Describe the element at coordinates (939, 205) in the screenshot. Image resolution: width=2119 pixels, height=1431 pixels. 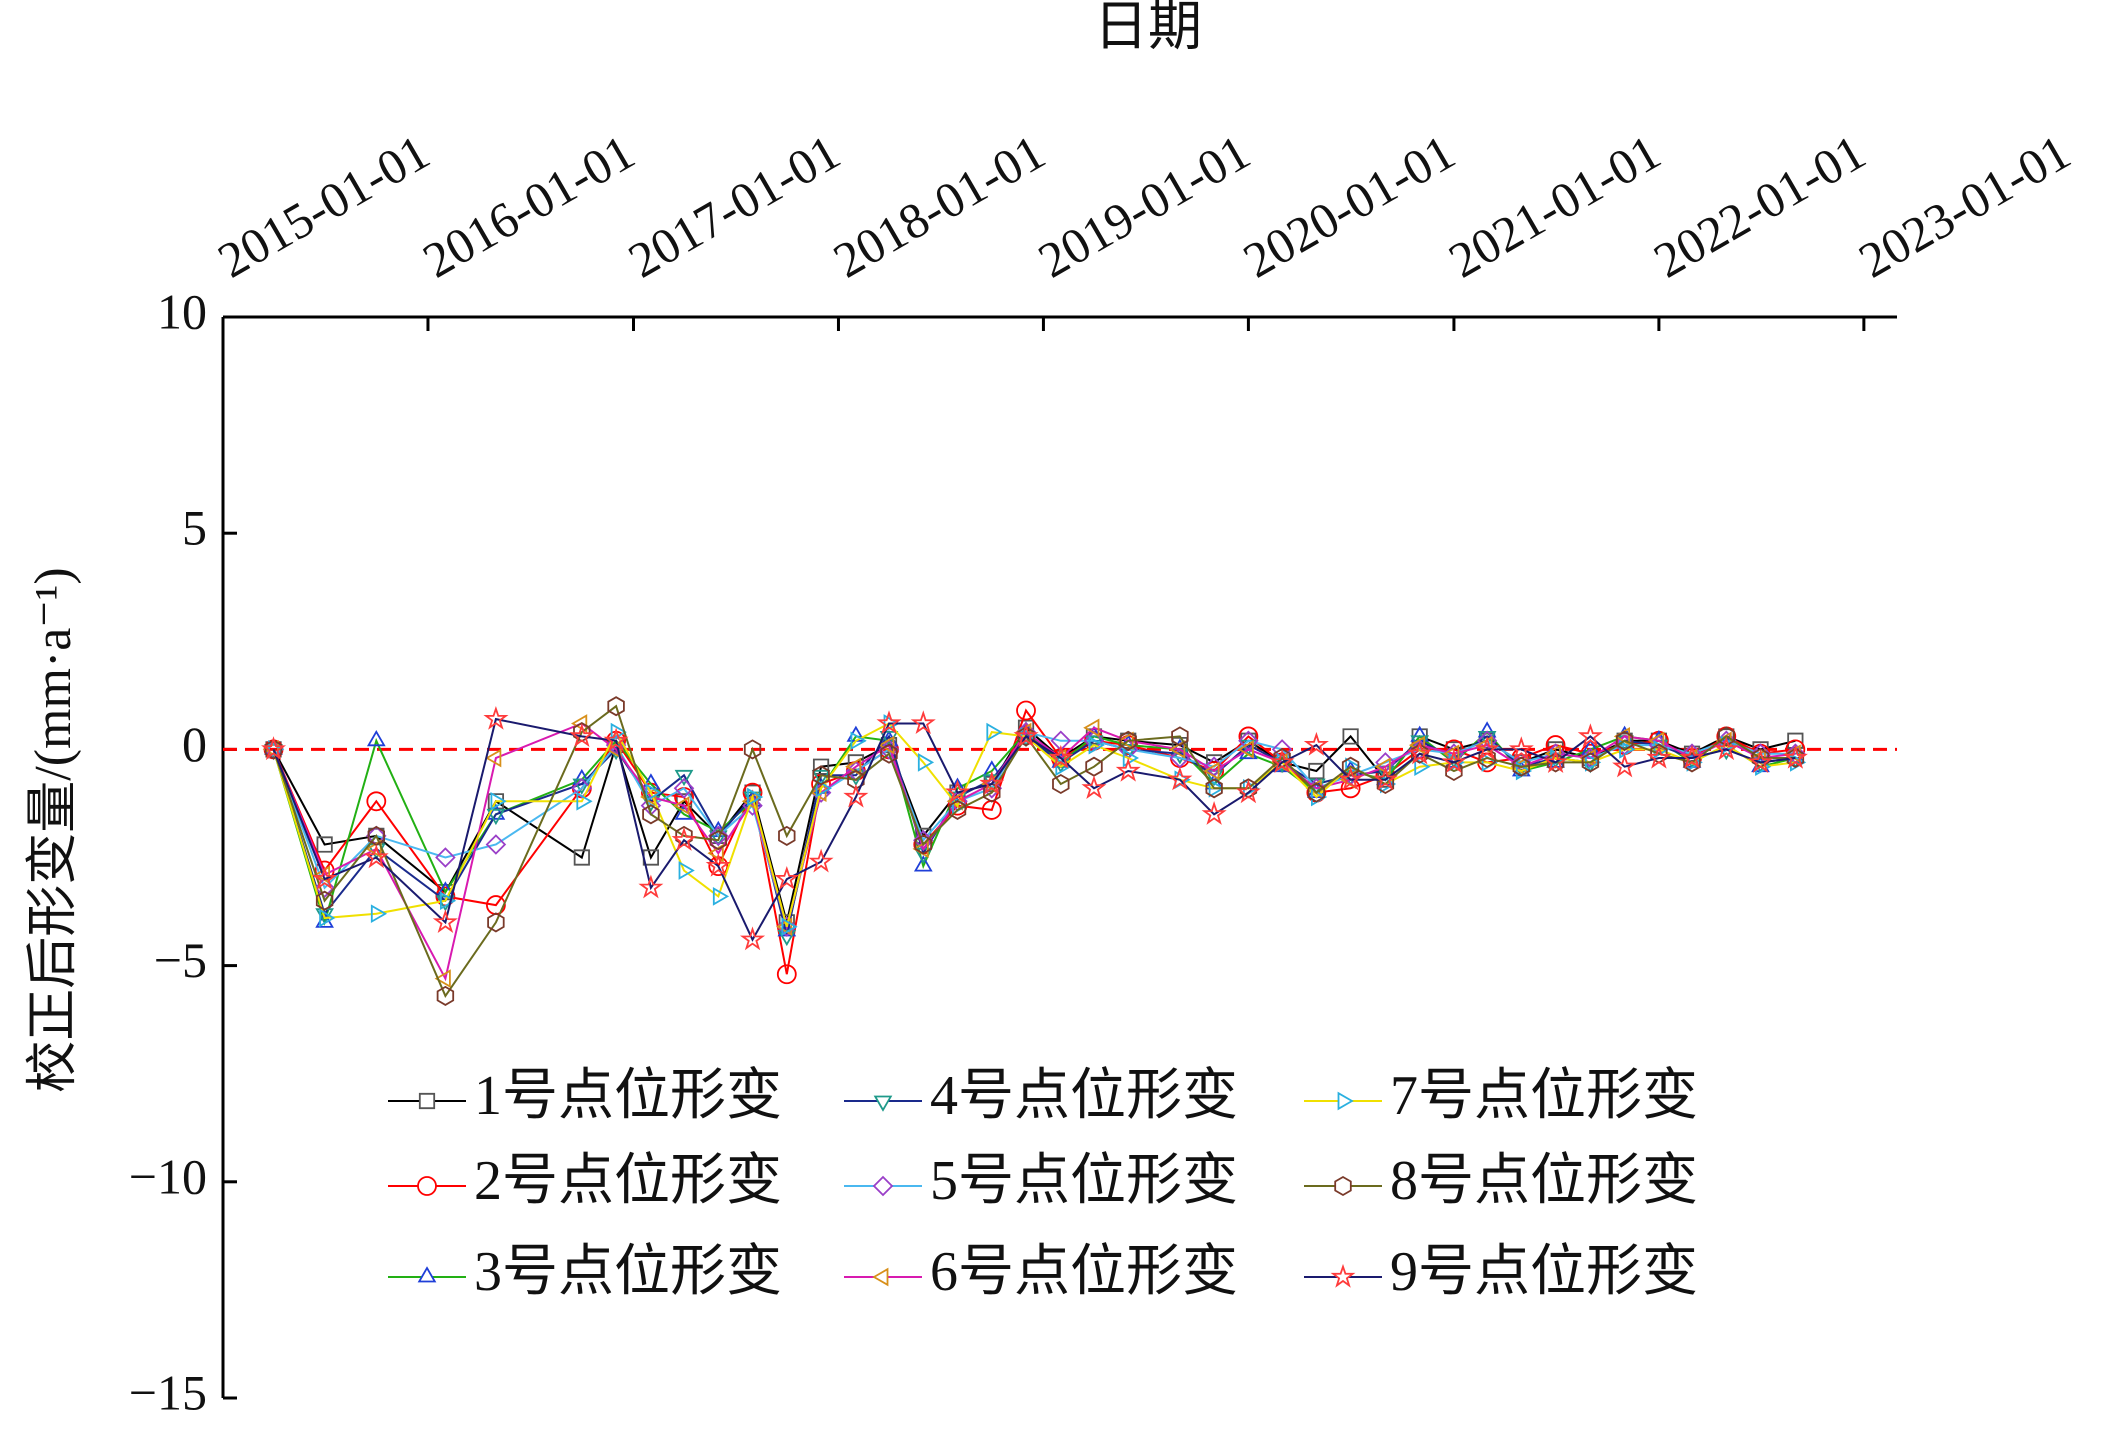
I see `x-tick-label: 2018-01-01` at that location.